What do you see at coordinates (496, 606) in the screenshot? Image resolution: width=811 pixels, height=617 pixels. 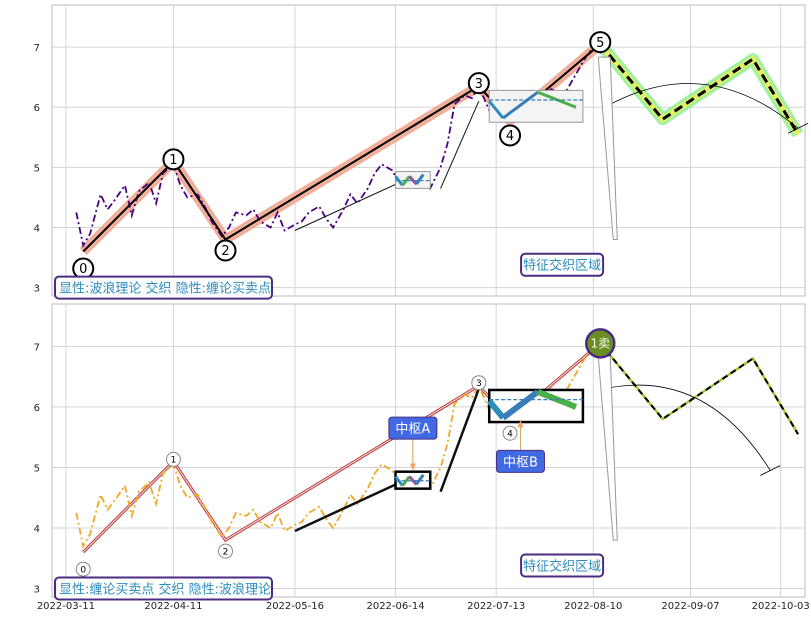 I see `x-tick-label: 2022-07-13` at bounding box center [496, 606].